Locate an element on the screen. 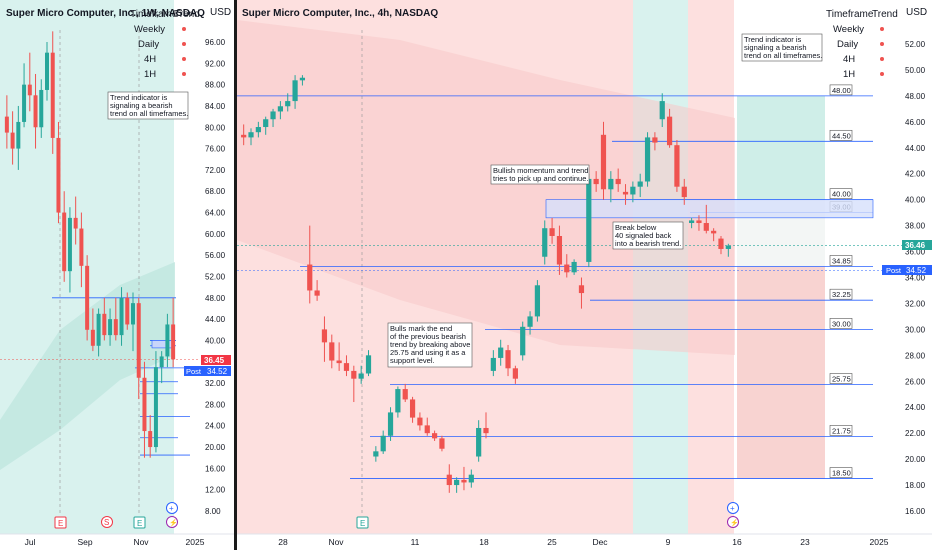 This screenshot has height=550, width=932. panel-divider is located at coordinates (235, 275).